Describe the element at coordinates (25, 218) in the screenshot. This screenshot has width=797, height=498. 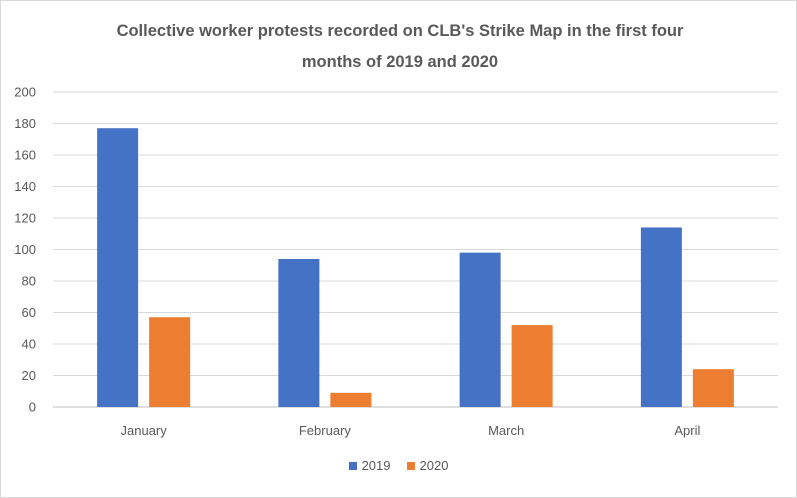
I see `y-tick-label-120: 120` at that location.